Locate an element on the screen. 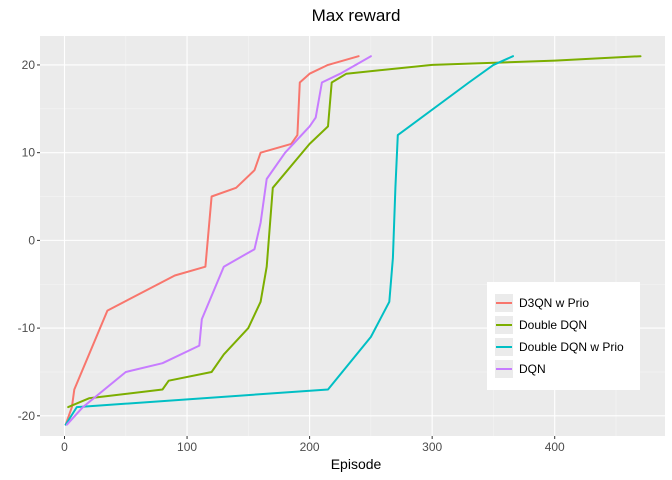 This screenshot has width=672, height=480. legend-label: Double DQN is located at coordinates (553, 325).